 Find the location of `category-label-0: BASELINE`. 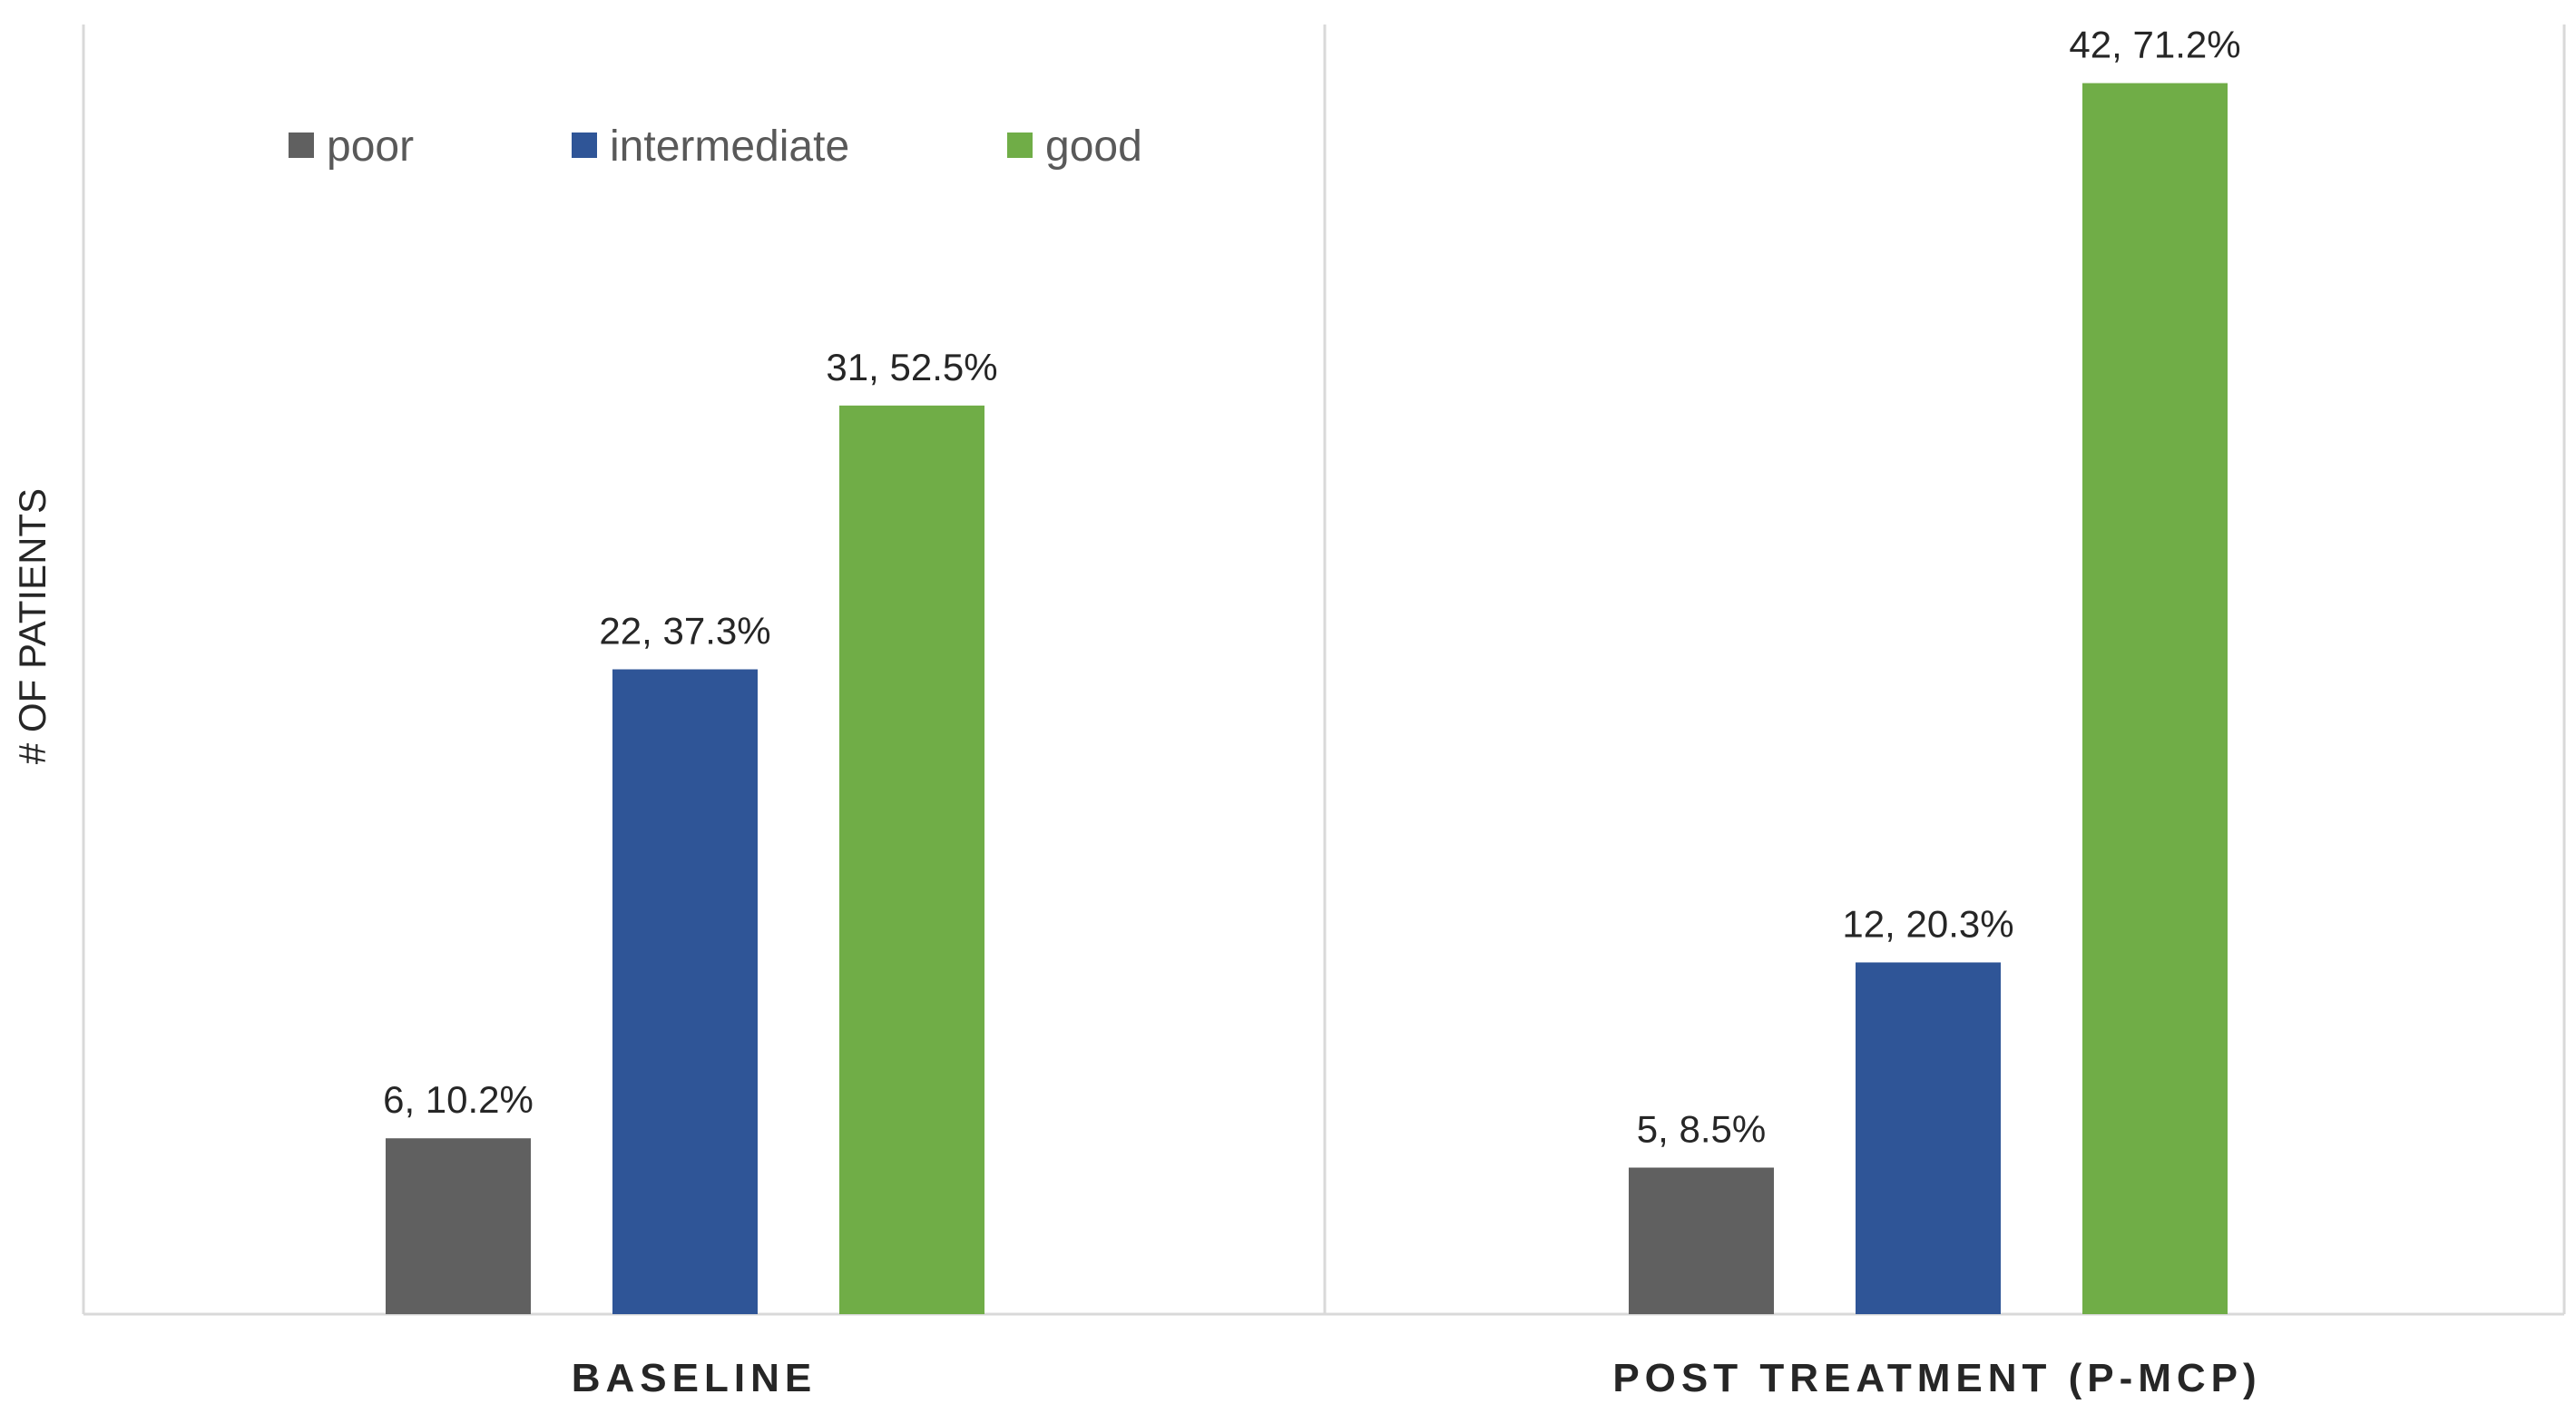

category-label-0: BASELINE is located at coordinates (694, 1378).